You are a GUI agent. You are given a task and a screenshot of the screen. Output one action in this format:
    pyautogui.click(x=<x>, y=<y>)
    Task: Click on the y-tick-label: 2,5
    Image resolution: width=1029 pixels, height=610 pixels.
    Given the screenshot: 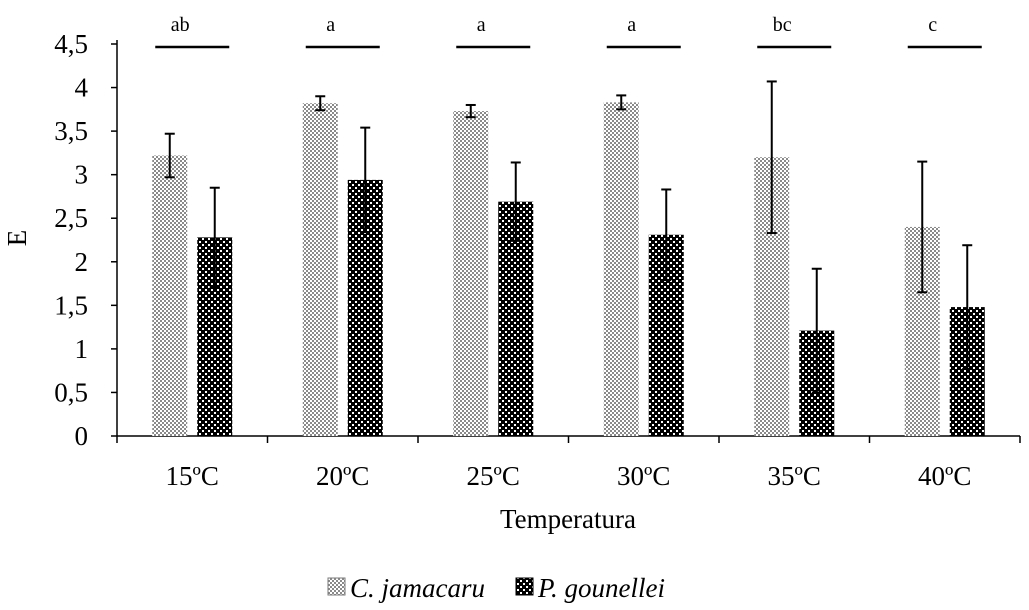 What is the action you would take?
    pyautogui.click(x=71, y=218)
    